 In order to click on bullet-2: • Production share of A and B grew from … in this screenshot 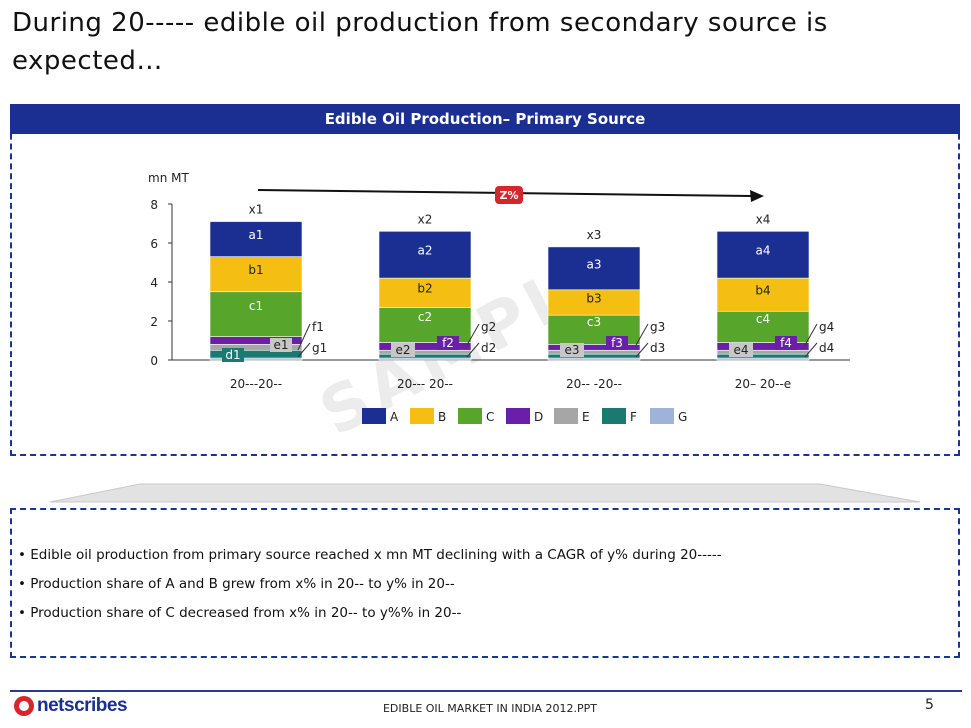, I will do `click(236, 584)`.